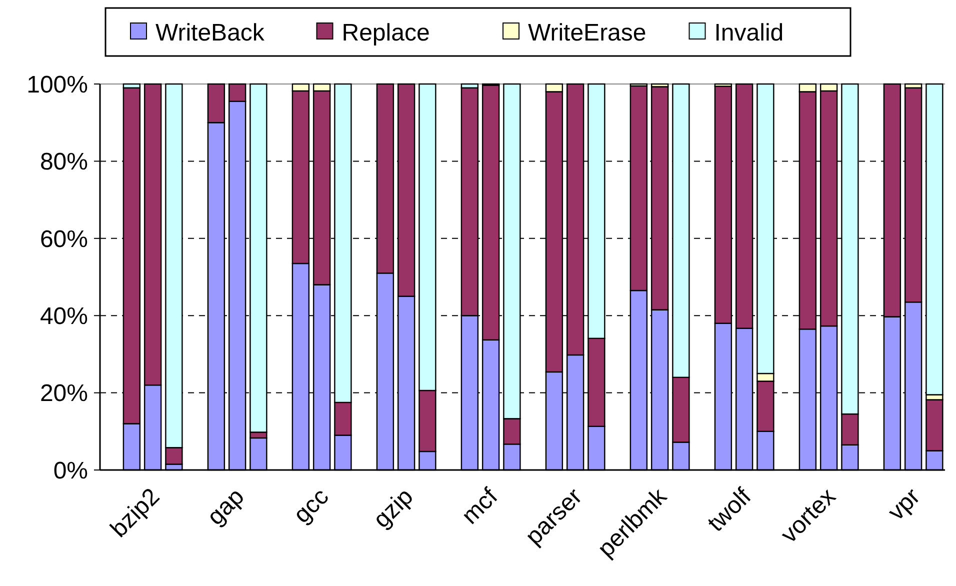 The image size is (956, 586). I want to click on x-tick-label: mcf, so click(480, 506).